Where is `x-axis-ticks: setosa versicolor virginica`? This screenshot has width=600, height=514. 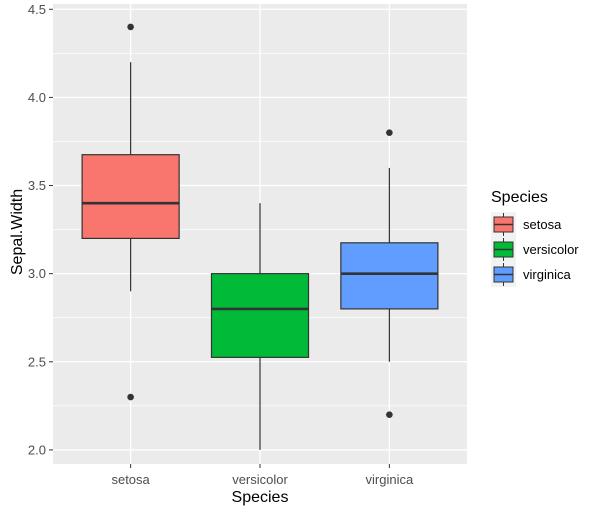 x-axis-ticks: setosa versicolor virginica is located at coordinates (262, 475).